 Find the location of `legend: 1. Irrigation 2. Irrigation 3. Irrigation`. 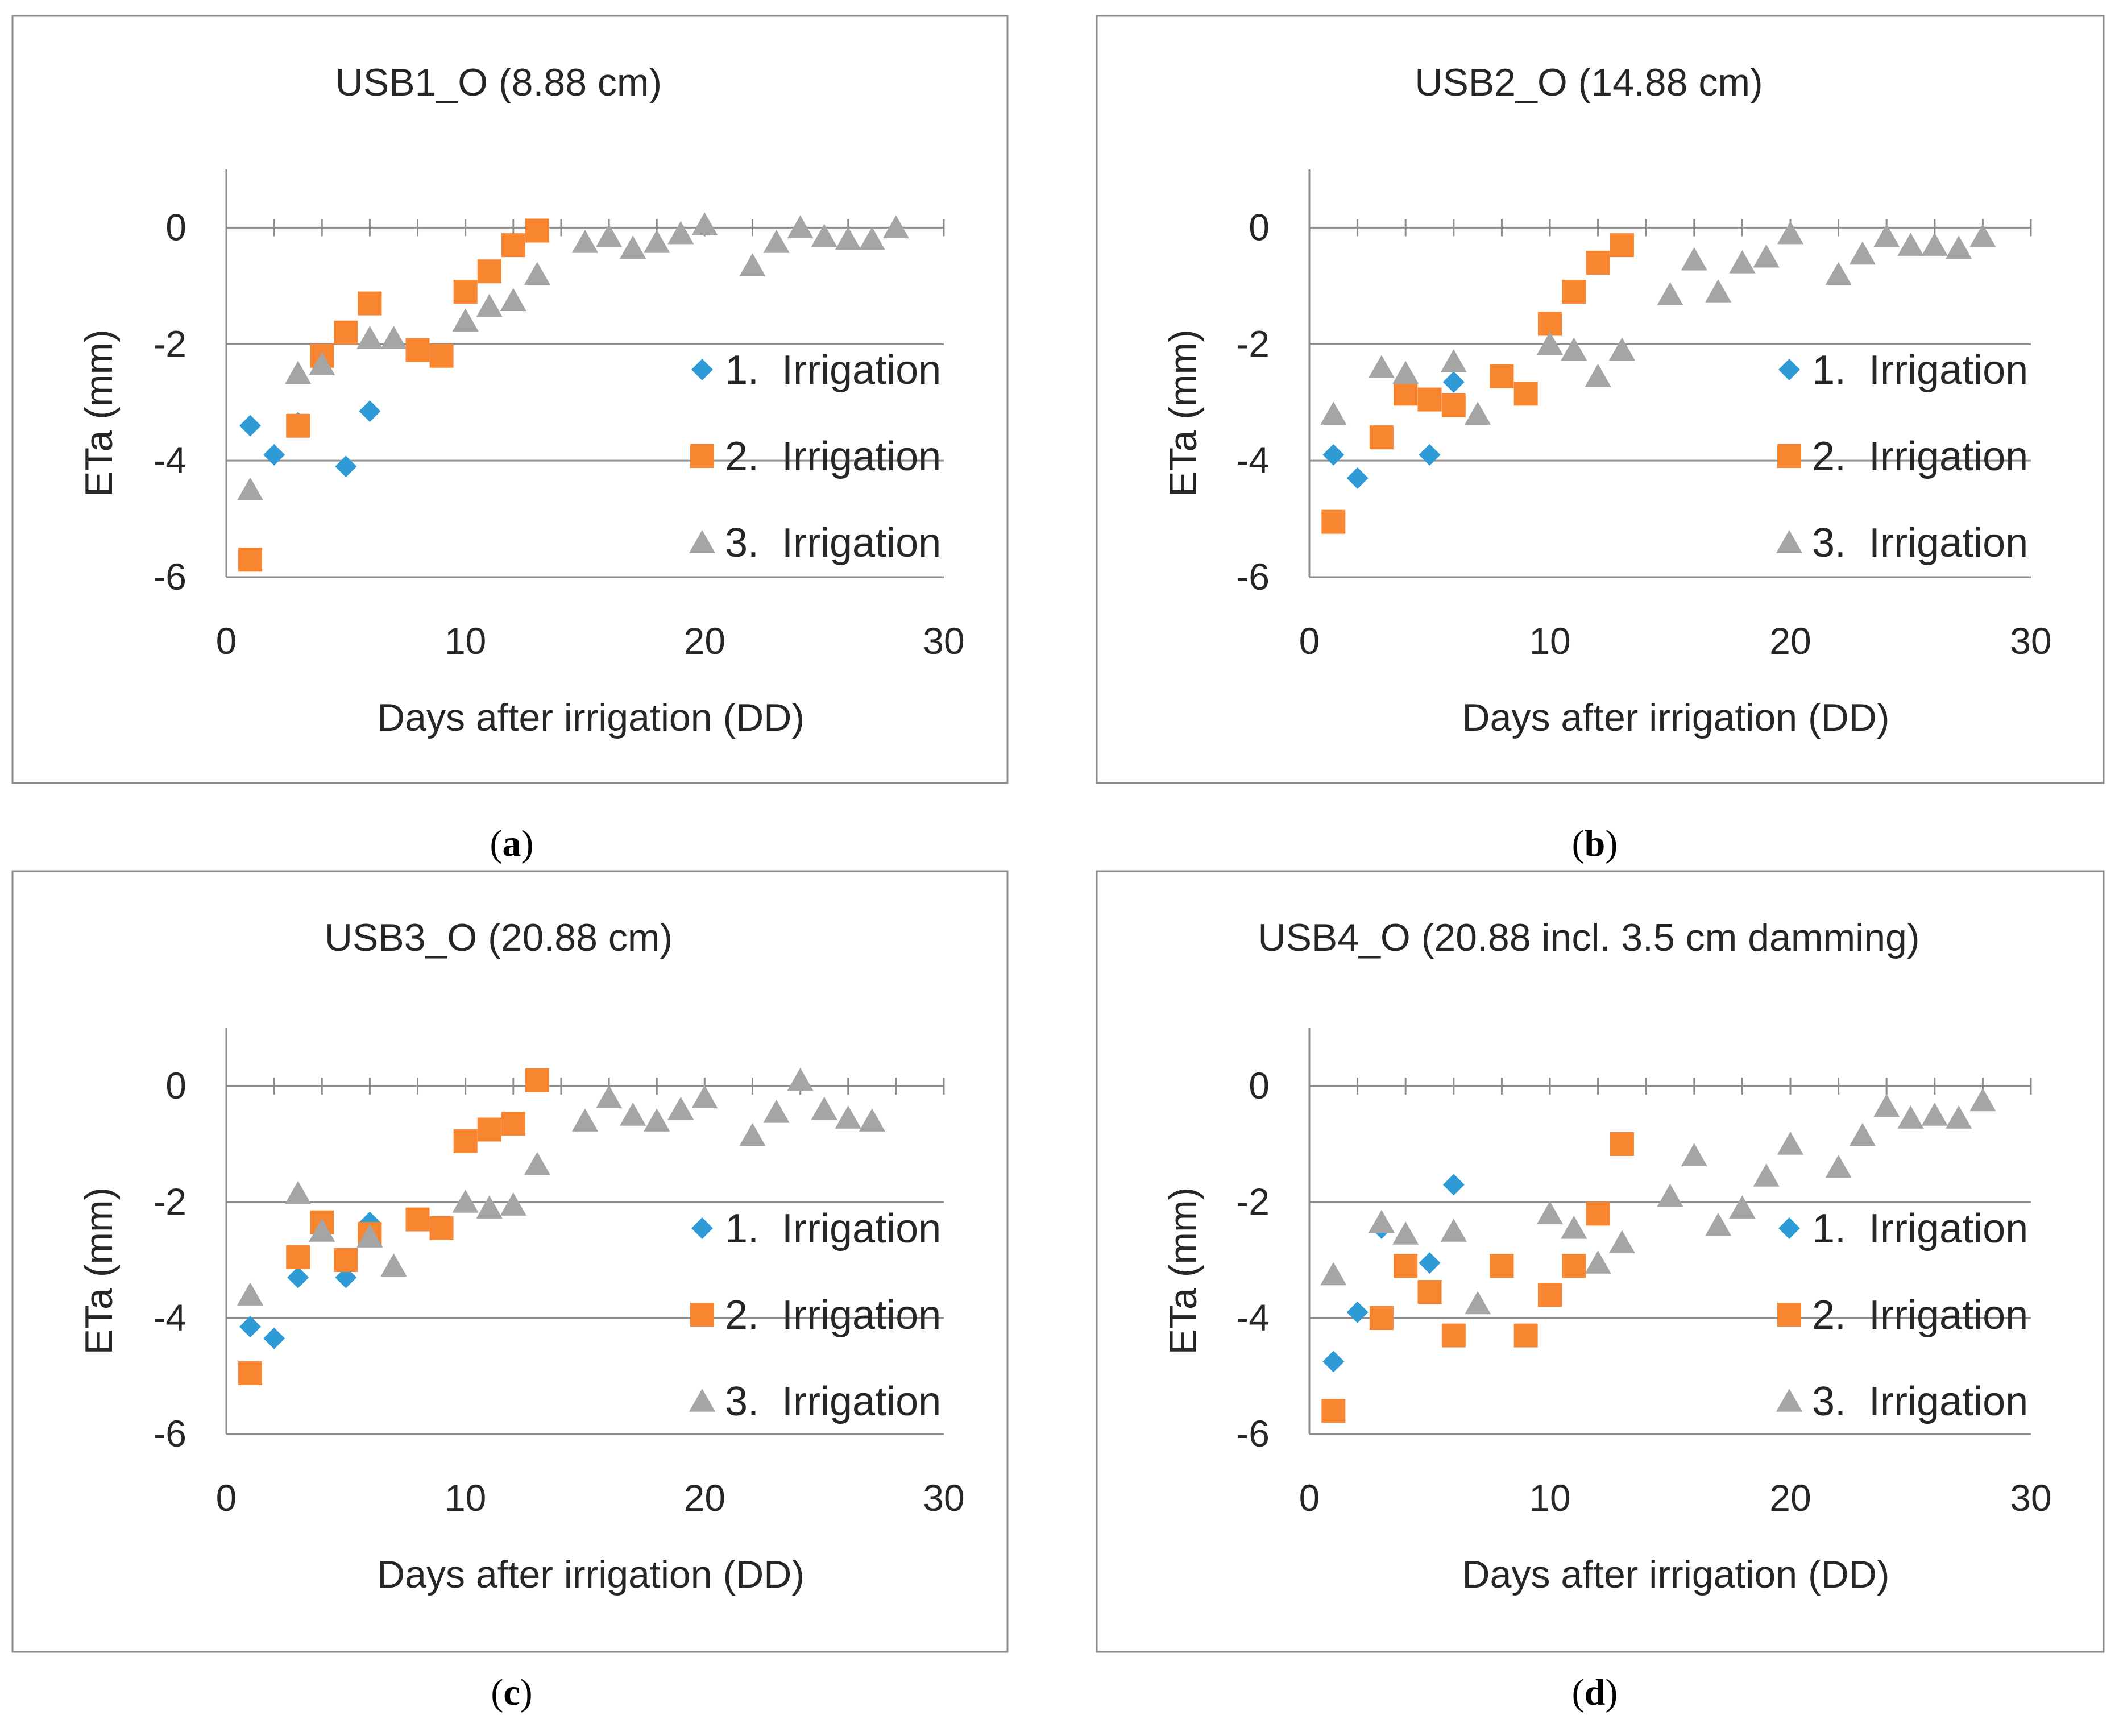

legend: 1. Irrigation 2. Irrigation 3. Irrigation is located at coordinates (1902, 1315).